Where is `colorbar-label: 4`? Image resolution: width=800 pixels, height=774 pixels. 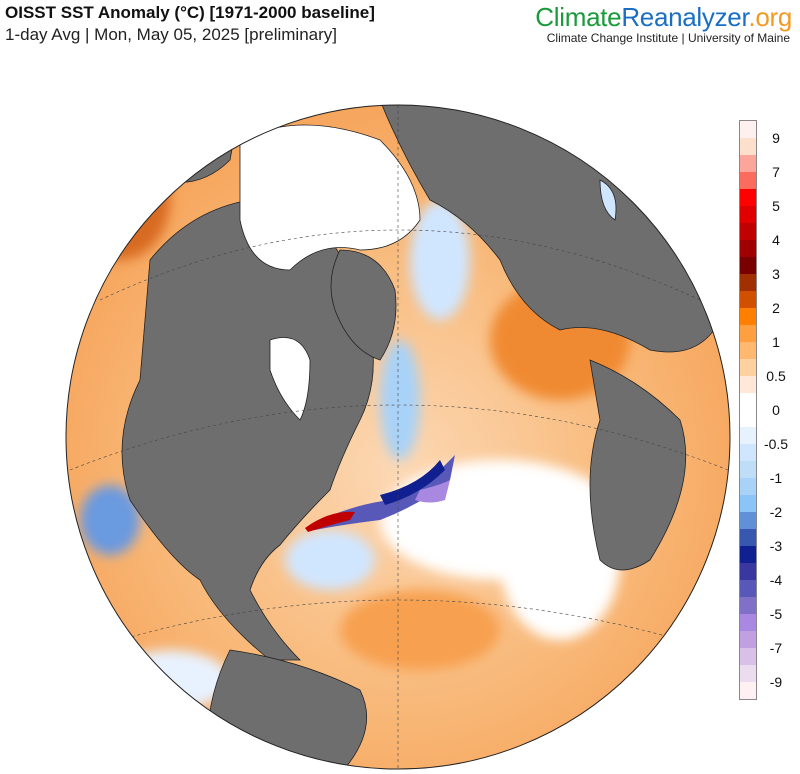 colorbar-label: 4 is located at coordinates (776, 240).